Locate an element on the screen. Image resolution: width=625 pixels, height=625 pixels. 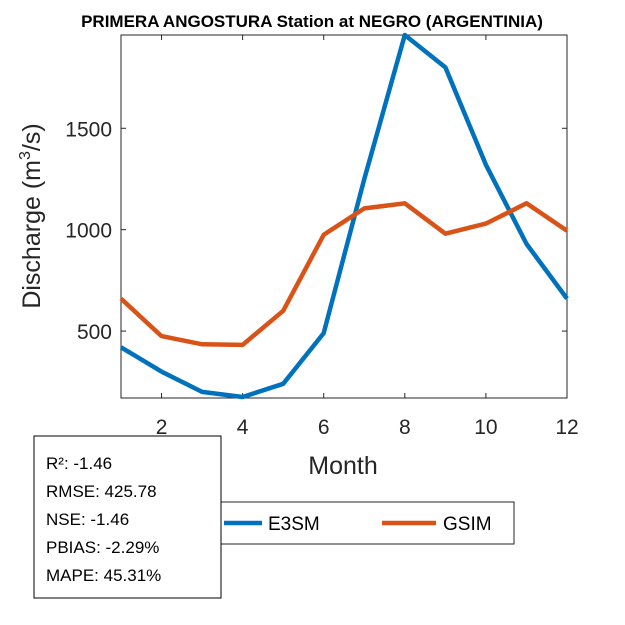
x-tick-label: 2 is located at coordinates (162, 427).